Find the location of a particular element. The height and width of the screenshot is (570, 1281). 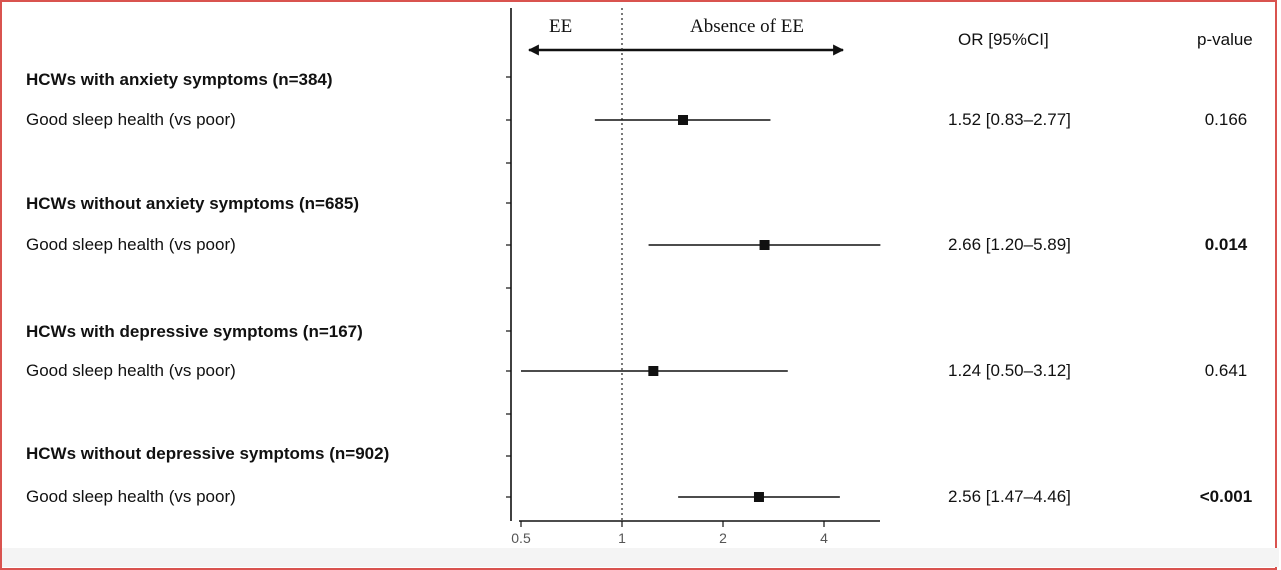

or-value: 1.52 [0.83–2.77] is located at coordinates (1009, 119).